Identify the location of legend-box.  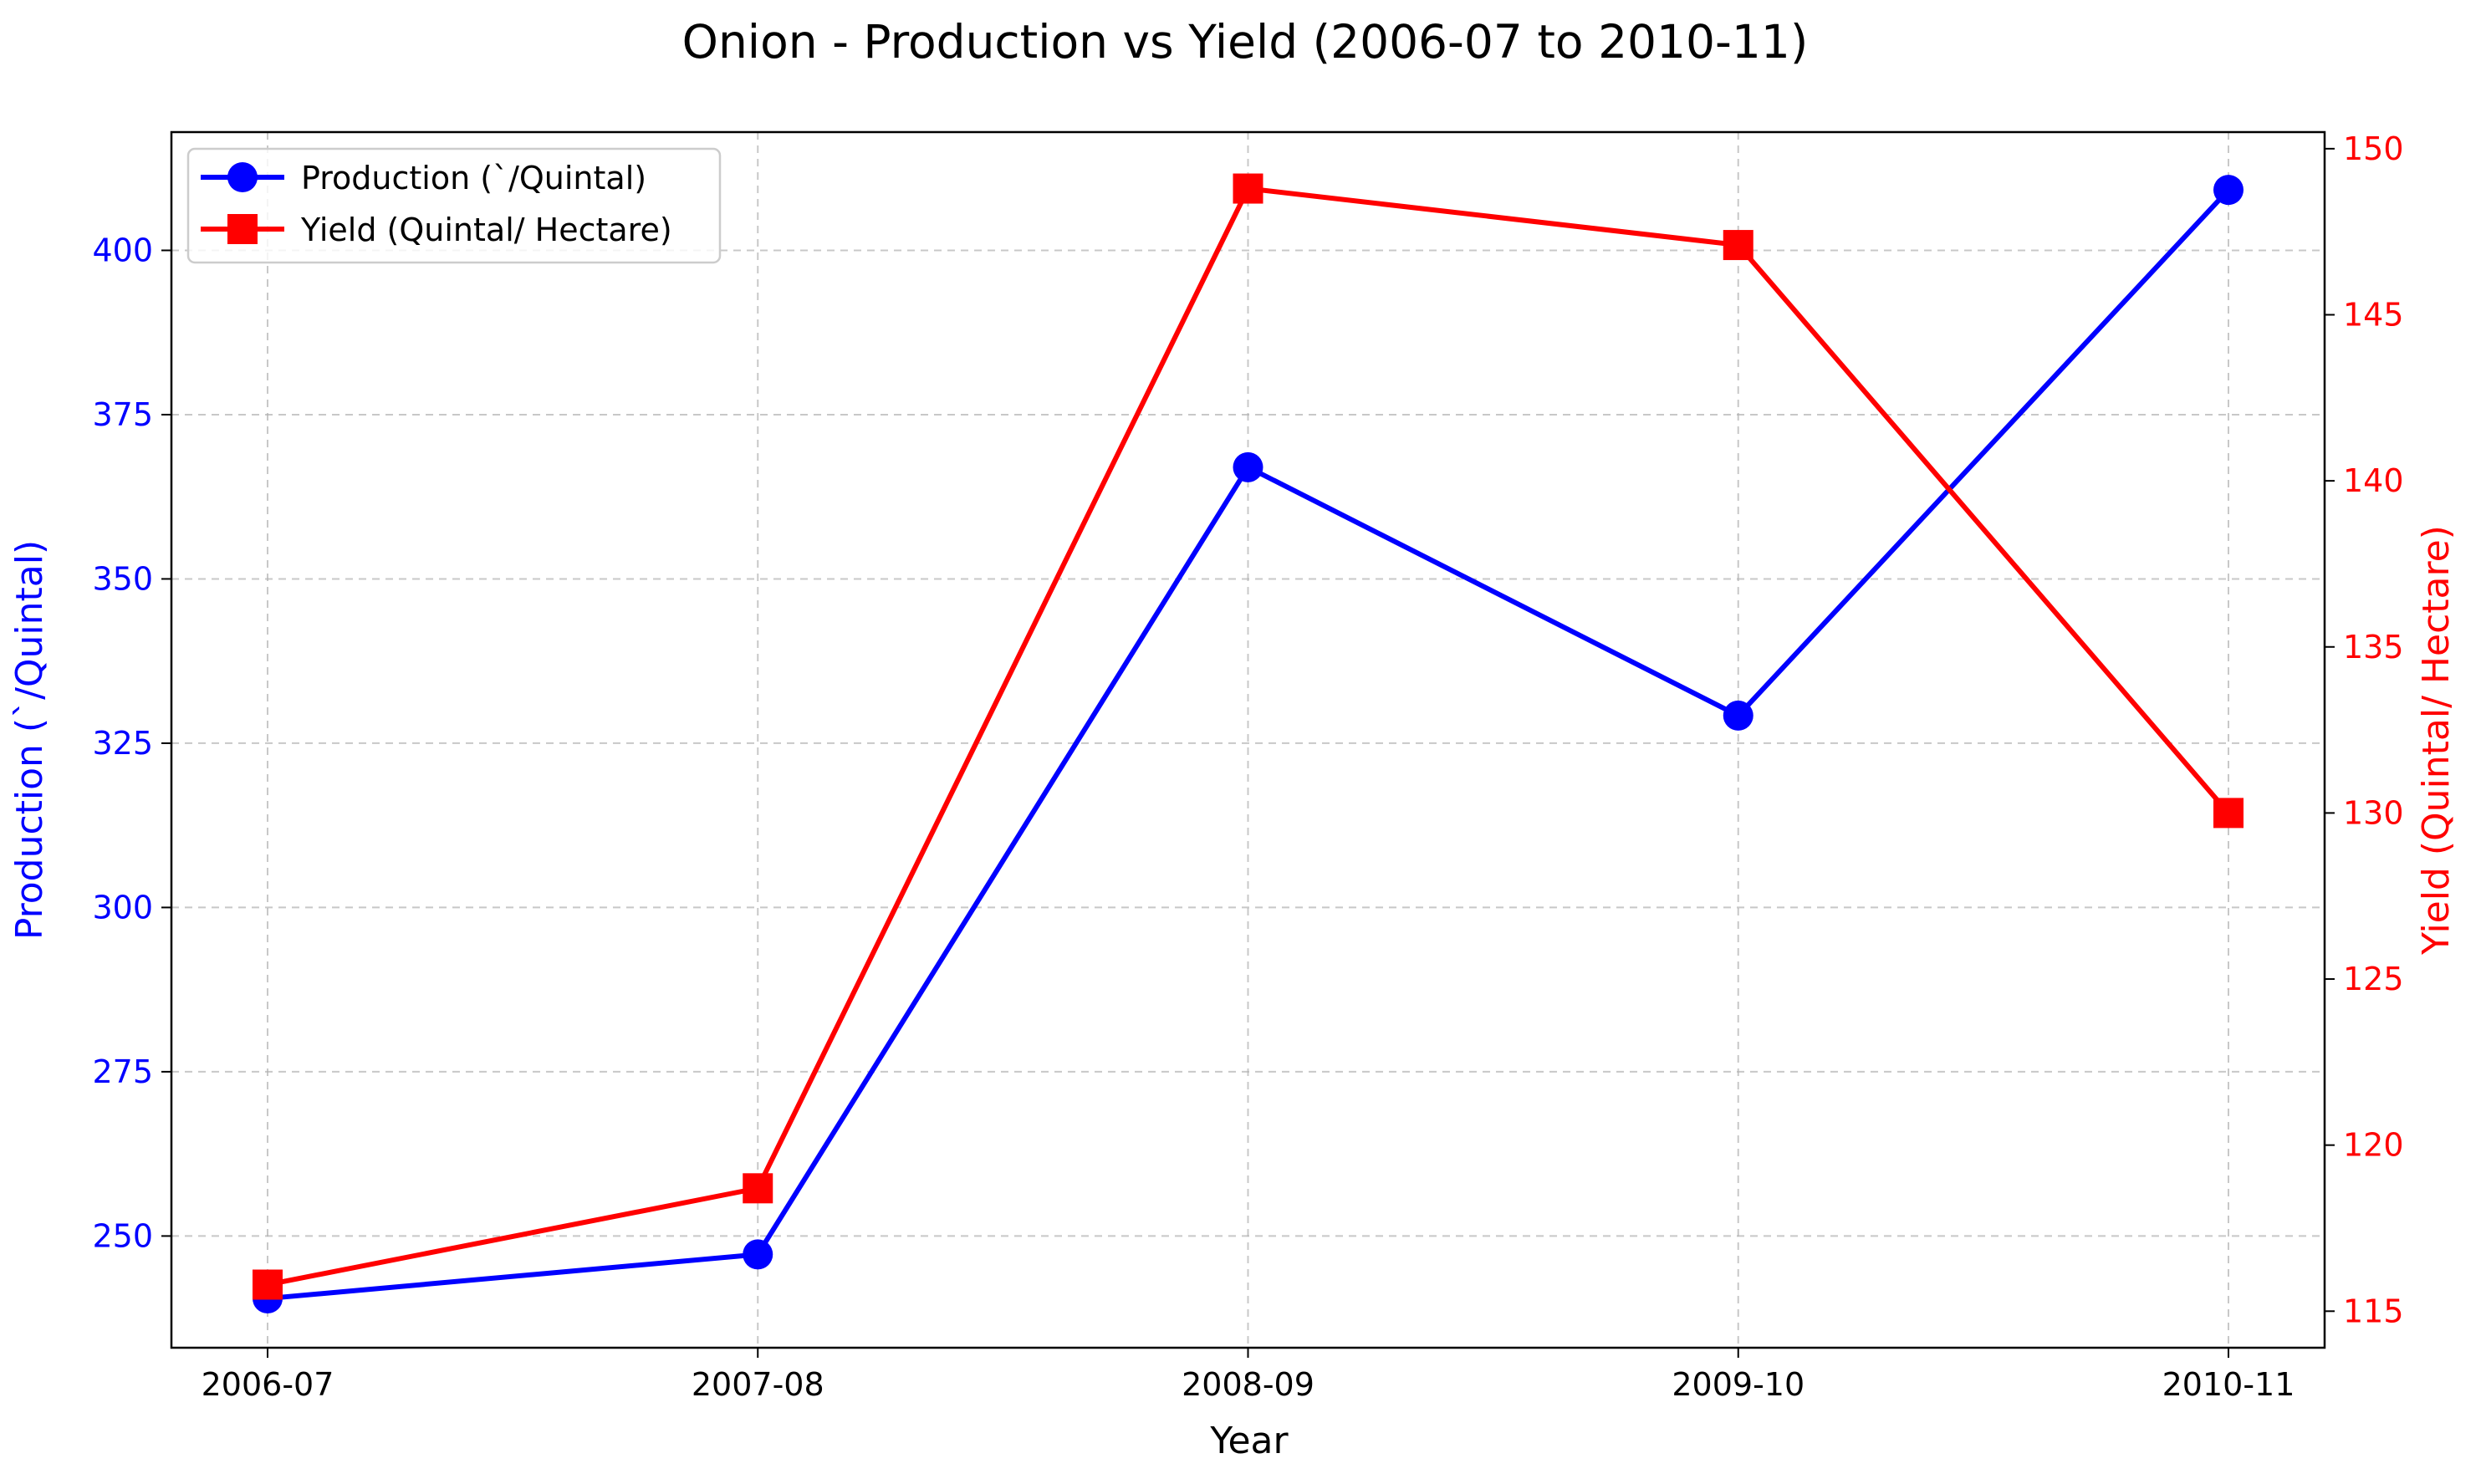
(454, 205).